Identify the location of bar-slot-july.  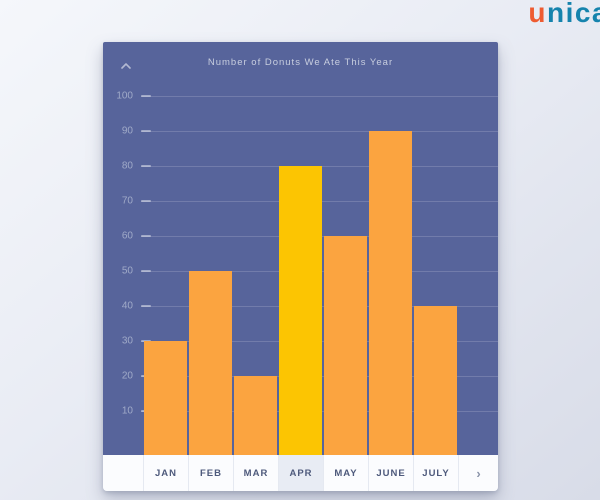
(435, 248).